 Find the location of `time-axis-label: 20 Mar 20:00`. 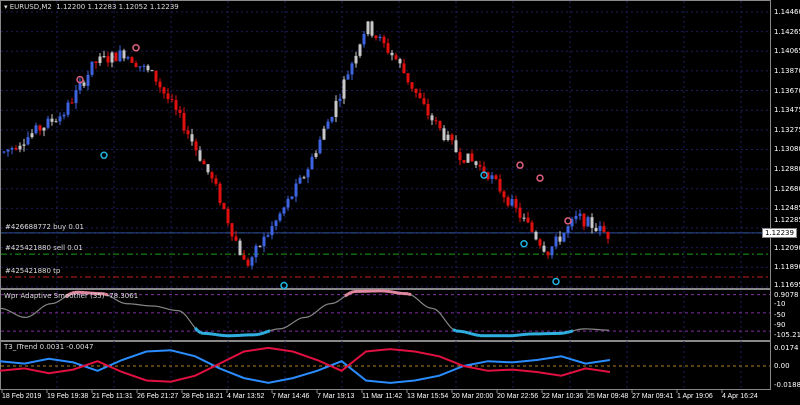

time-axis-label: 20 Mar 20:00 is located at coordinates (473, 396).